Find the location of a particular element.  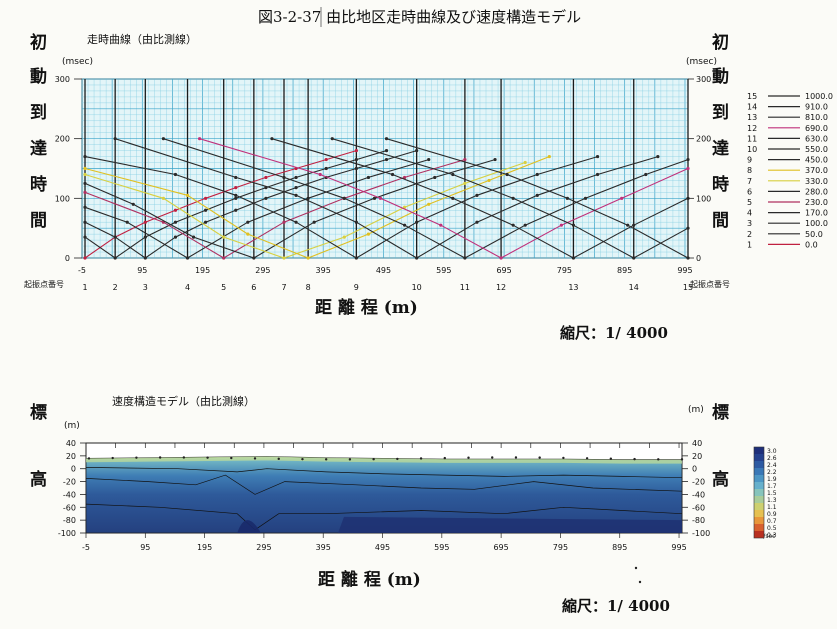

velocity-near-surface-band is located at coordinates (384, 460).